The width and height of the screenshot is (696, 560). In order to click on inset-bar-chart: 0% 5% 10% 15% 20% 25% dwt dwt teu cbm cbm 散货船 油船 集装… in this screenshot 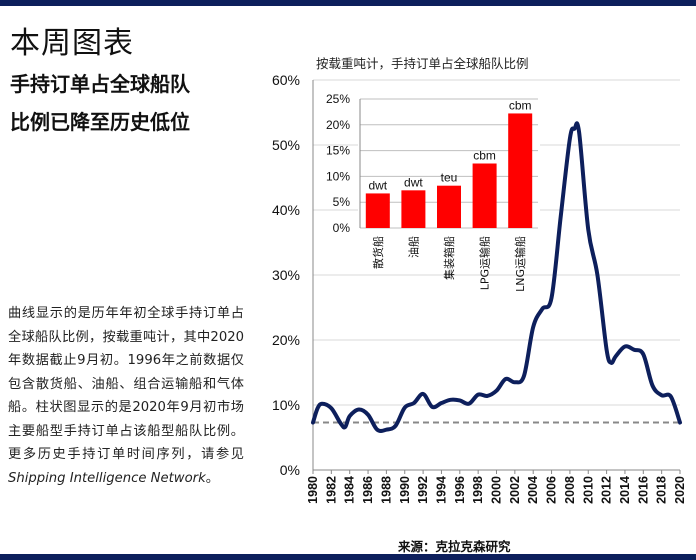, I will do `click(433, 192)`.